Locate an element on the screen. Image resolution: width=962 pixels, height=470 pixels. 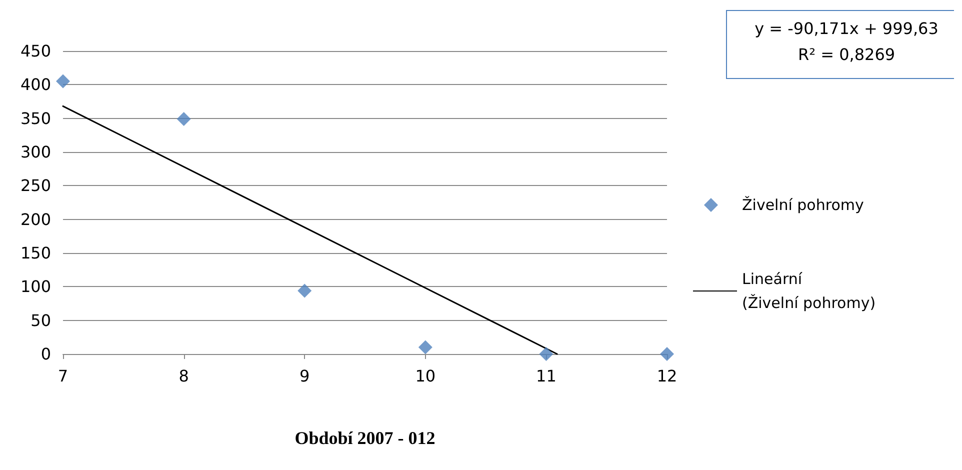
x-tick-label: 7 is located at coordinates (63, 376).